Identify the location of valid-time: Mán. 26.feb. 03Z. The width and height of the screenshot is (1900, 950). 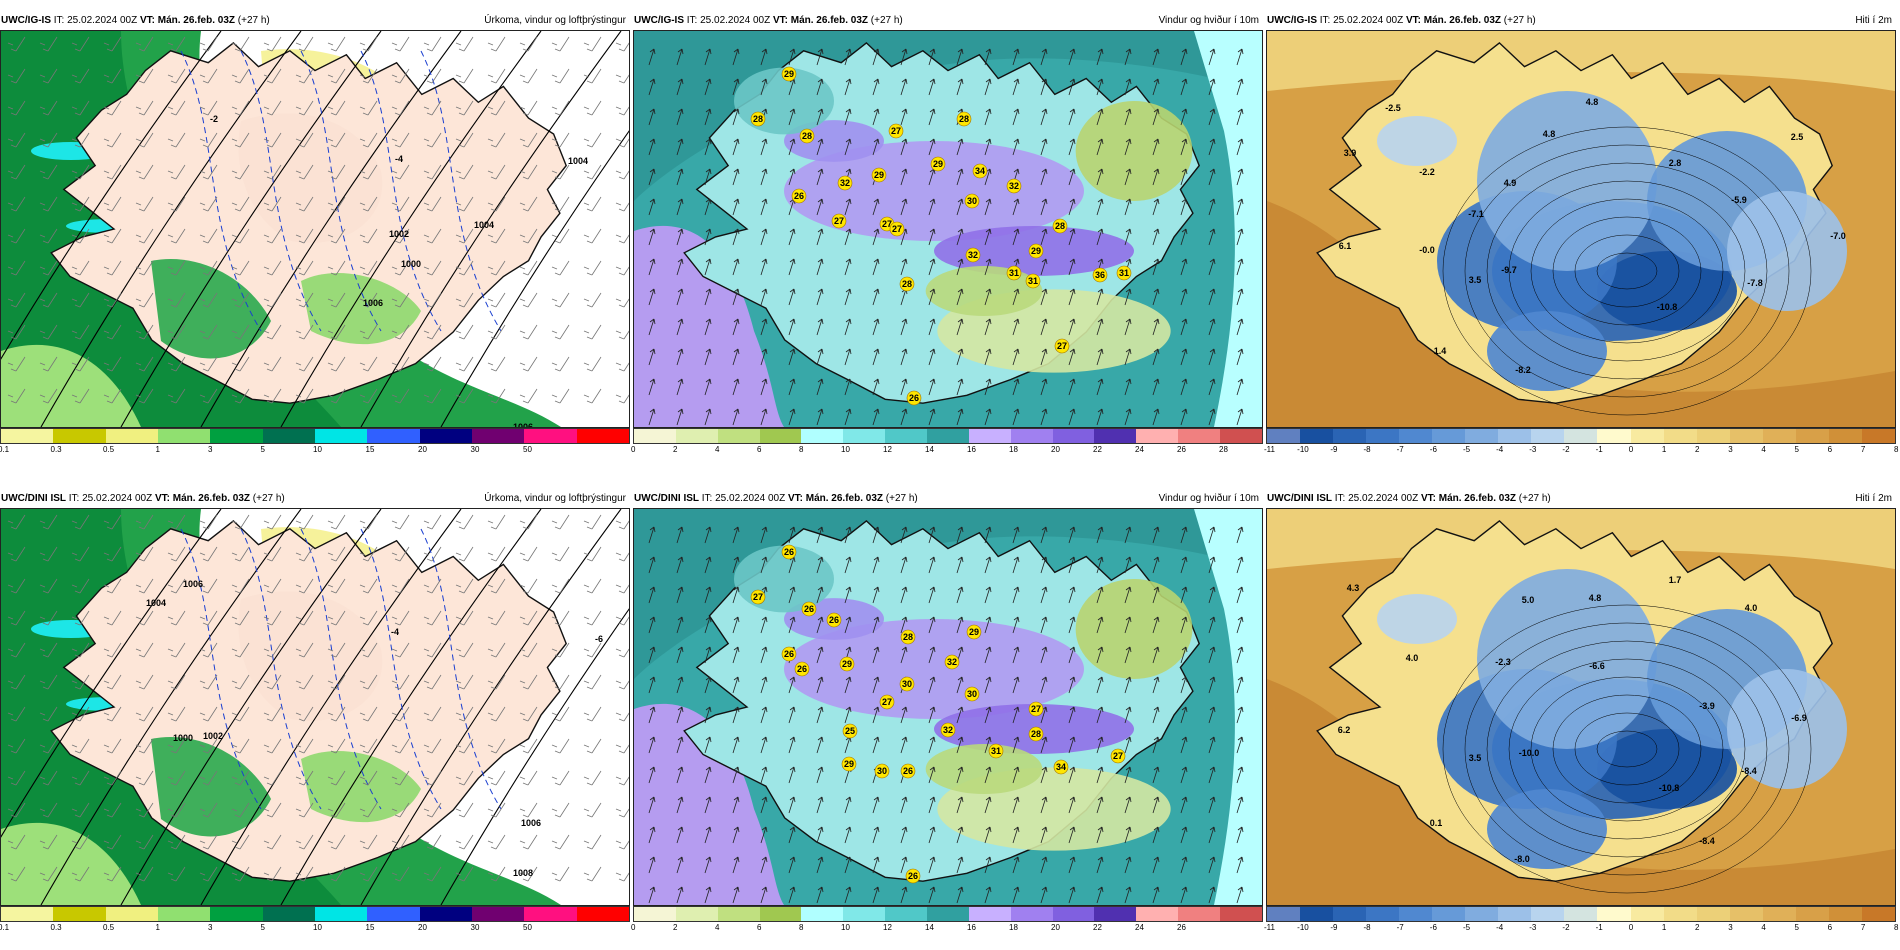
(1462, 20).